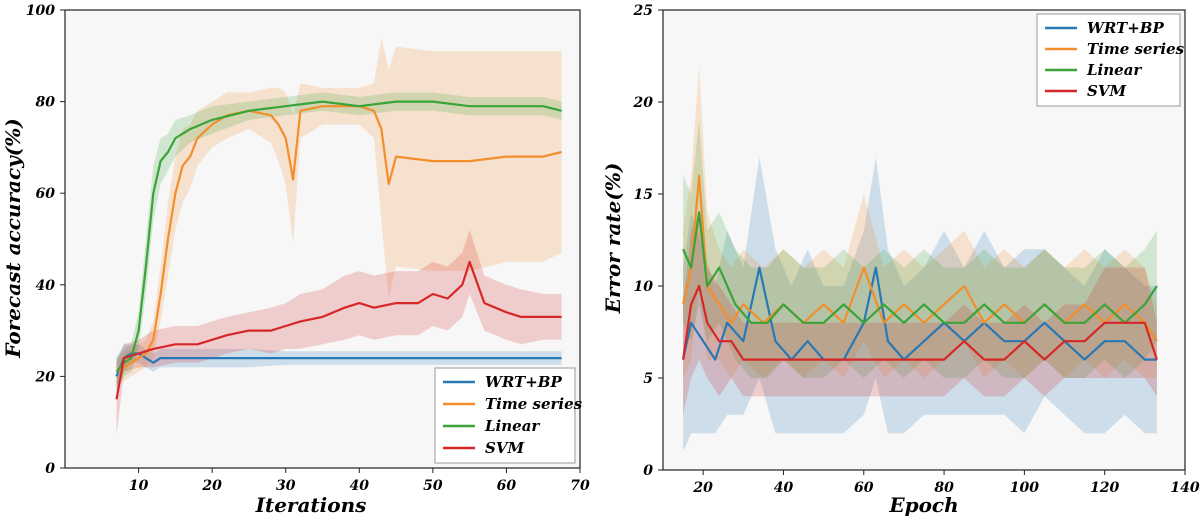 The image size is (1200, 522). I want to click on right-y-ticks: 0 5 10 15 20 25, so click(648, 241).